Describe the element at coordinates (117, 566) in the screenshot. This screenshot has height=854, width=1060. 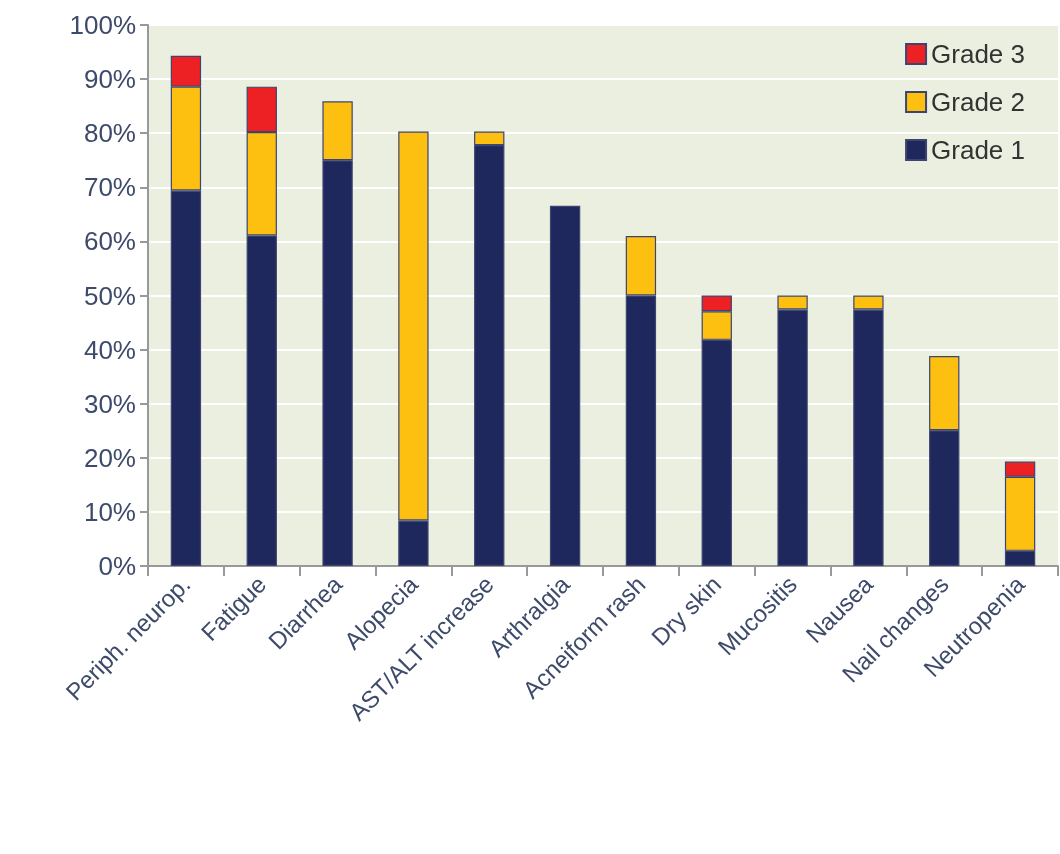
I see `y-tick-label: 0%` at that location.